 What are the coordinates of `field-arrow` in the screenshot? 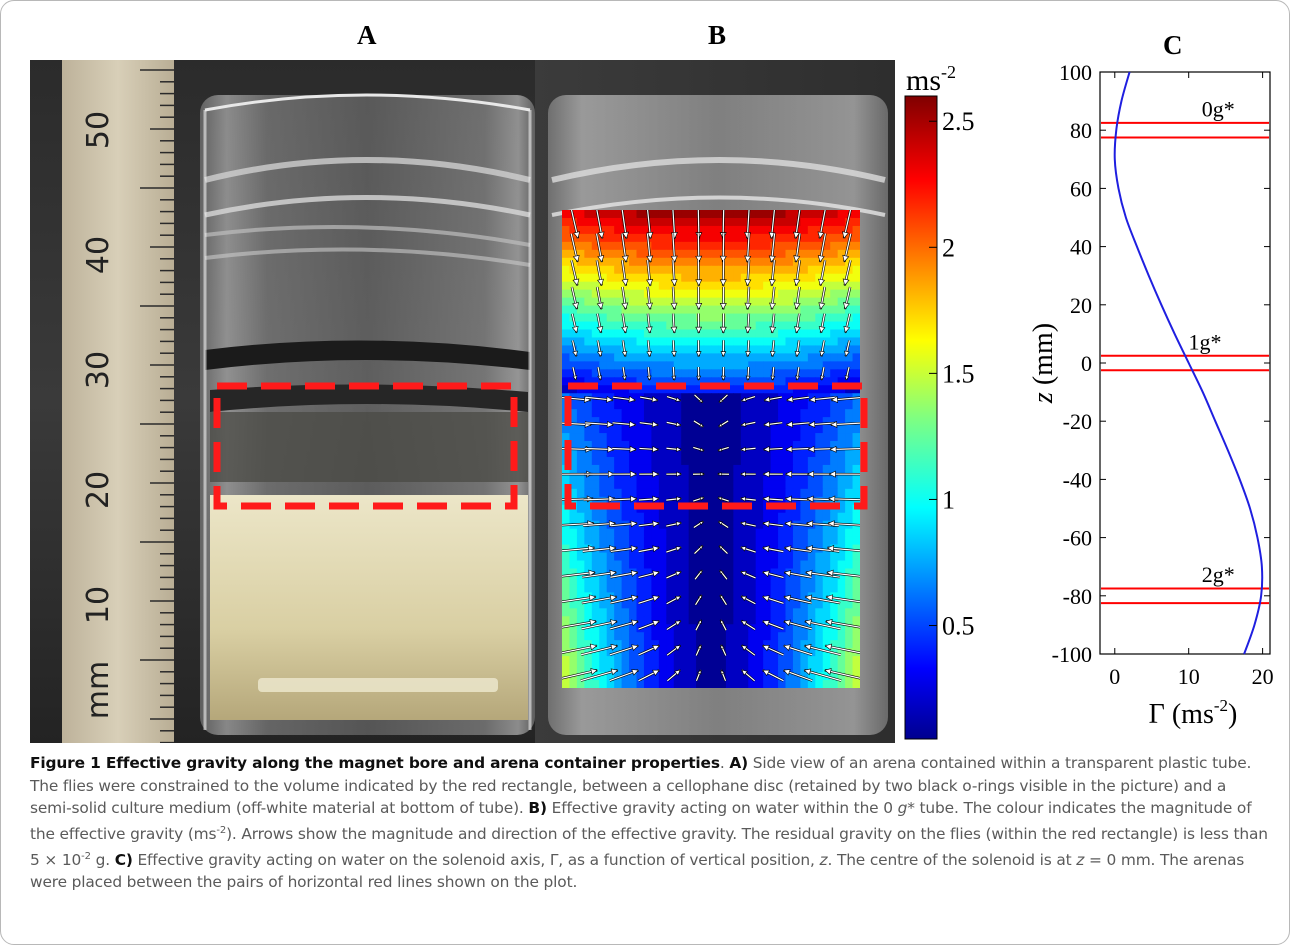 It's located at (579, 599).